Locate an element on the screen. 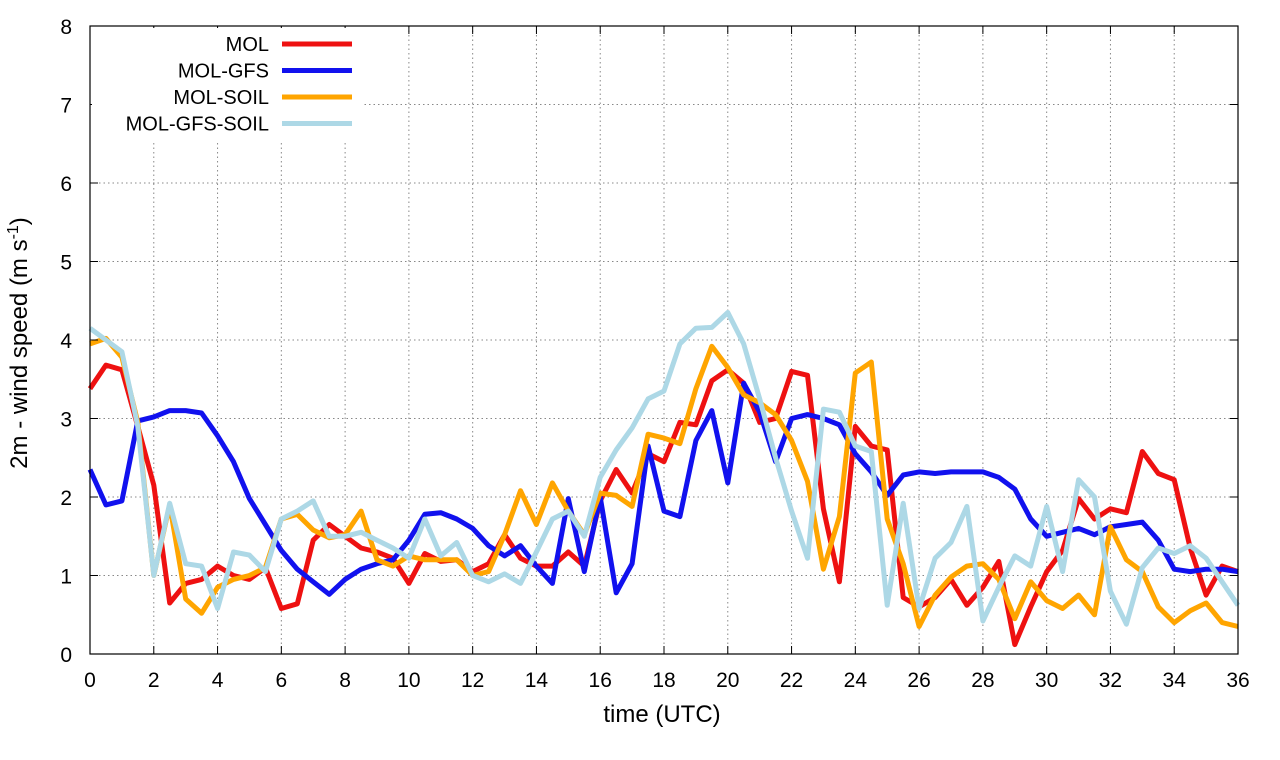 Image resolution: width=1280 pixels, height=760 pixels. x-tick-label: 20 is located at coordinates (727, 680).